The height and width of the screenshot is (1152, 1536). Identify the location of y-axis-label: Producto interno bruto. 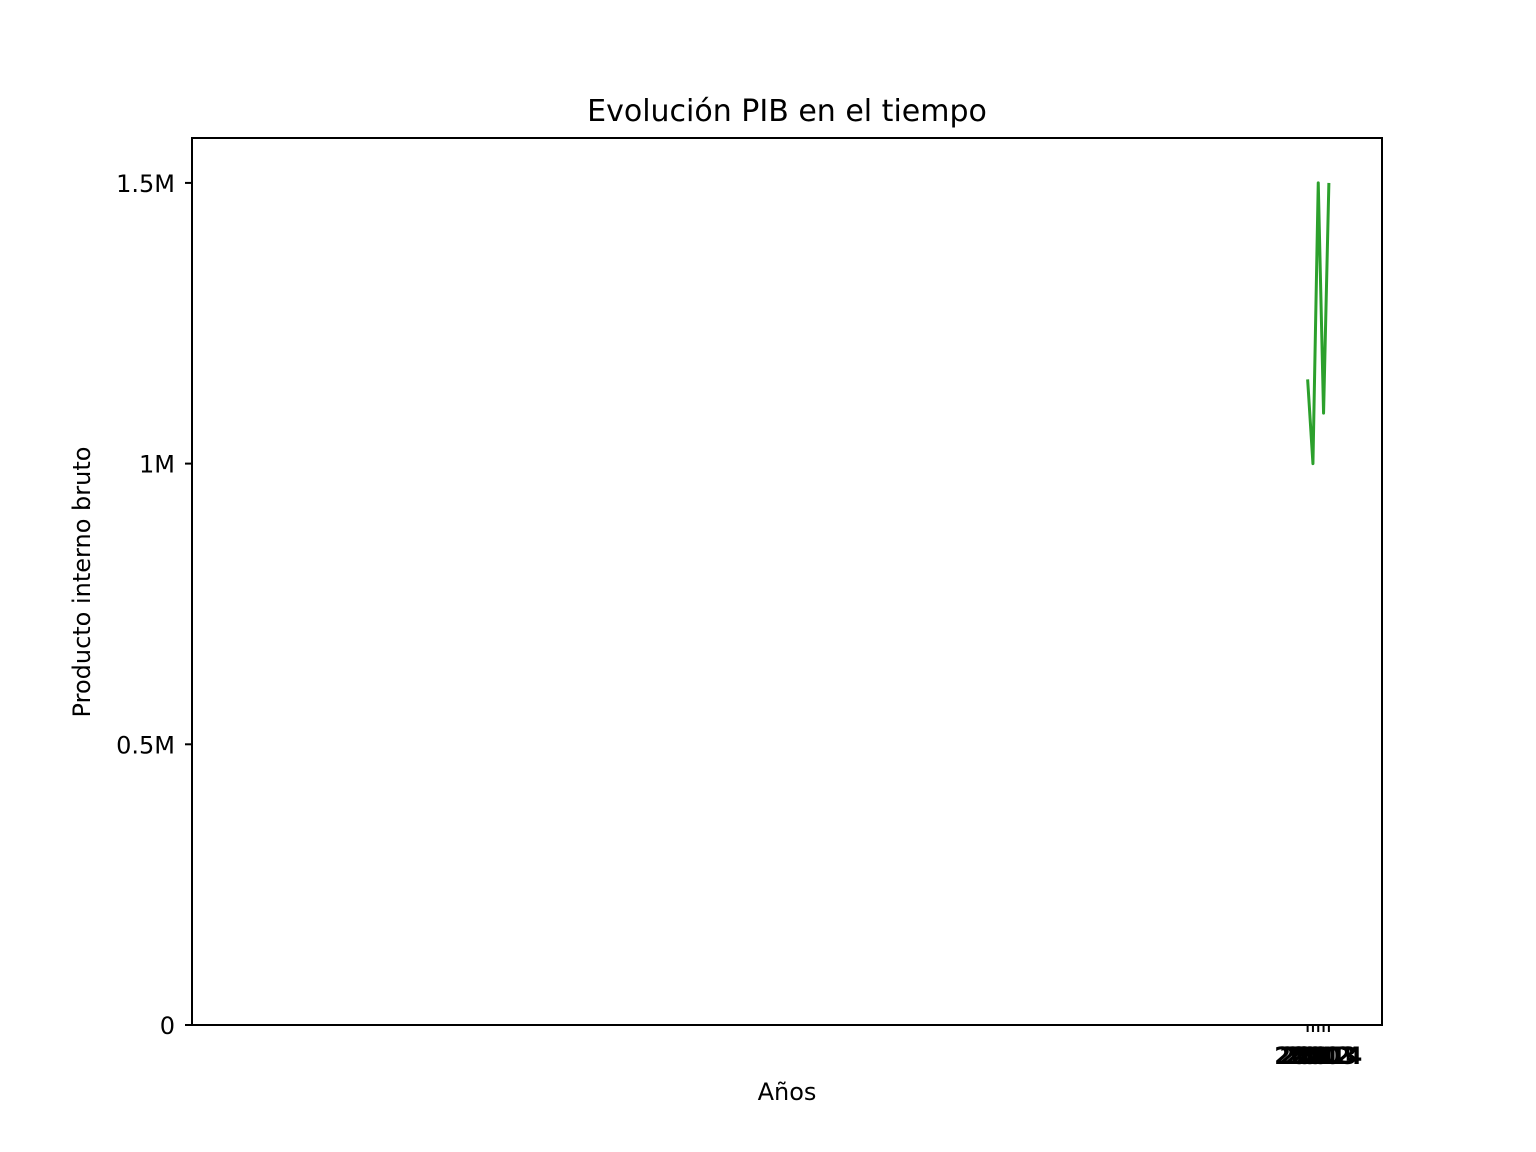
(82, 582).